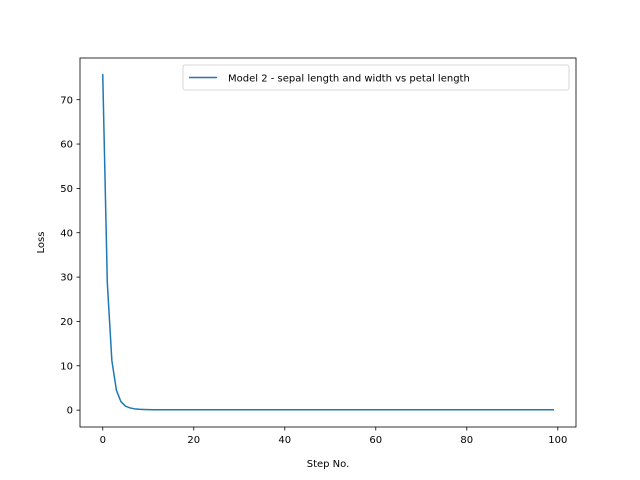 This screenshot has width=640, height=480. Describe the element at coordinates (328, 464) in the screenshot. I see `x-axis-label: Step No.` at that location.